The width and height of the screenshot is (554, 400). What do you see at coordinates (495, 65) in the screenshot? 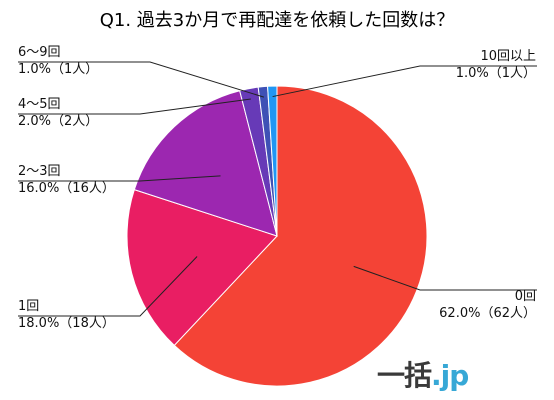
I see `slice-label-10-plus: 10回以上 1.0%（1人）` at bounding box center [495, 65].